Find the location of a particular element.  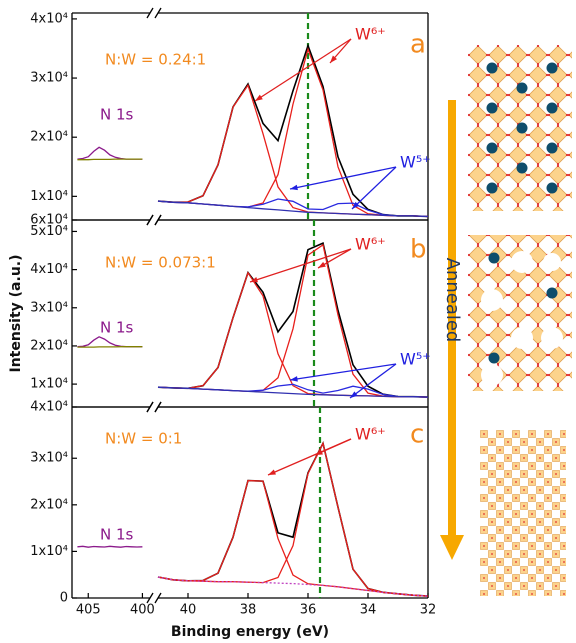

x-tick-label: 34 is located at coordinates (368, 610).